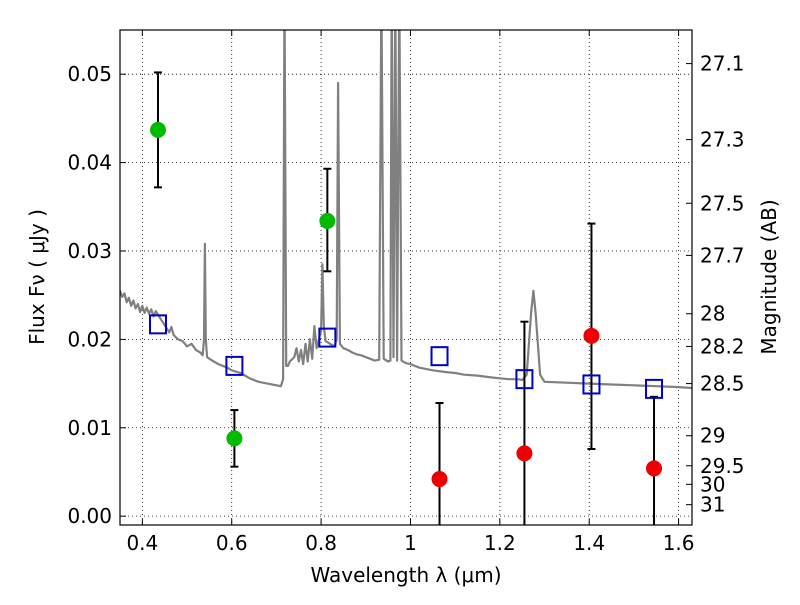  Describe the element at coordinates (769, 276) in the screenshot. I see `y2-axis-label: Magnitude (AB)` at that location.